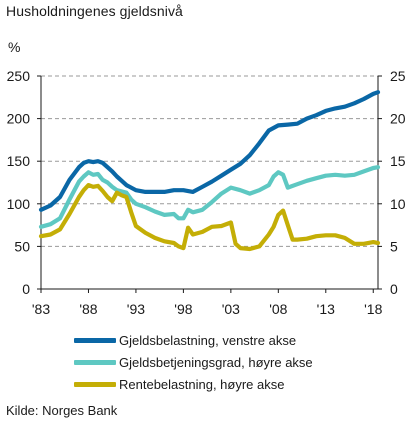 The width and height of the screenshot is (413, 425). What do you see at coordinates (216, 362) in the screenshot?
I see `legend-label-1: Gjeldsbetjeningsgrad, høyre akse` at bounding box center [216, 362].